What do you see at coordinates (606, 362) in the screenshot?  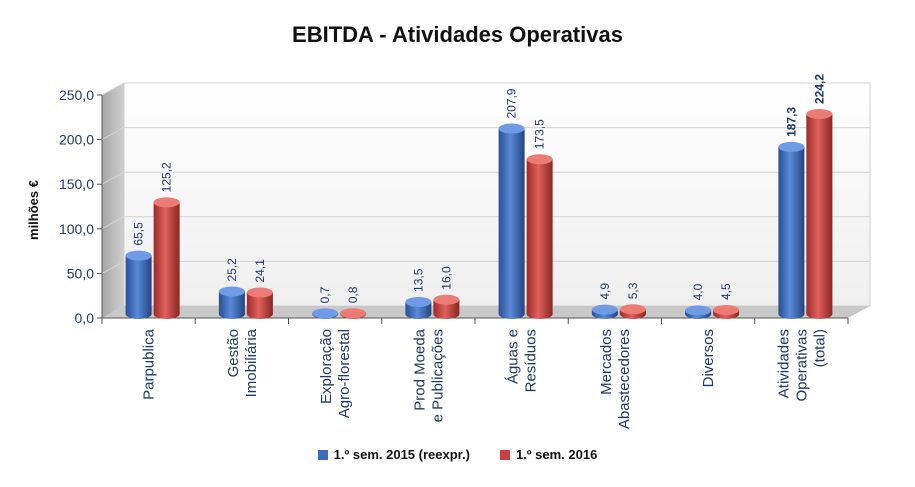 I see `x-tick-label-line: Mercados` at bounding box center [606, 362].